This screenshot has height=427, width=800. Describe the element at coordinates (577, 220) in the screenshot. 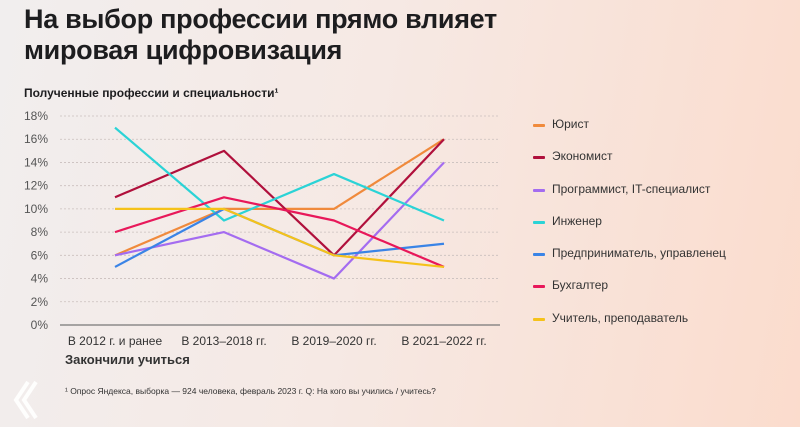

I see `legend-label: Инженер` at that location.